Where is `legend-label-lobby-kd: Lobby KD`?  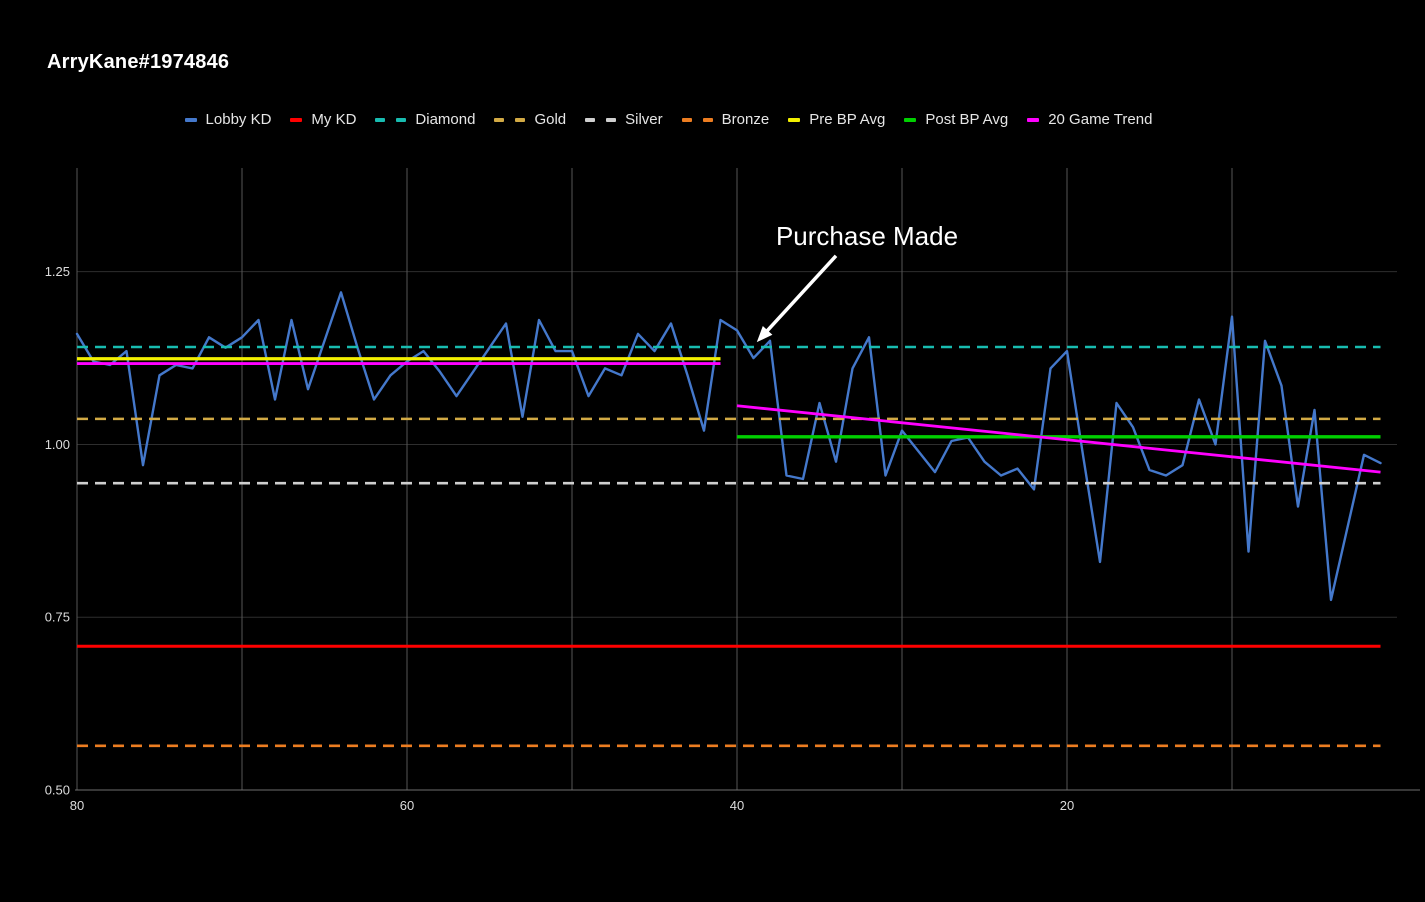
legend-label-lobby-kd: Lobby KD is located at coordinates (238, 119).